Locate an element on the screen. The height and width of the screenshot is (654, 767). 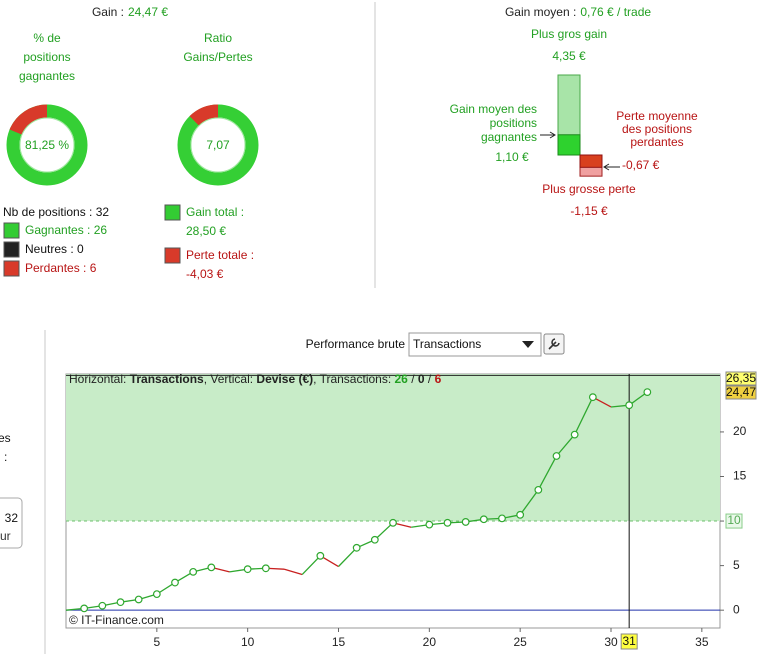
fragment-text: : is located at coordinates (5, 457).